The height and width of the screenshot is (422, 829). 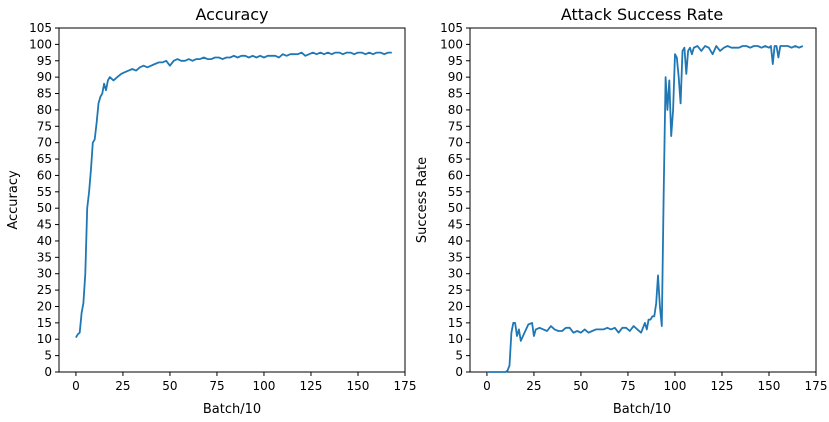 What do you see at coordinates (422, 200) in the screenshot?
I see `y-axis-label: Success Rate` at bounding box center [422, 200].